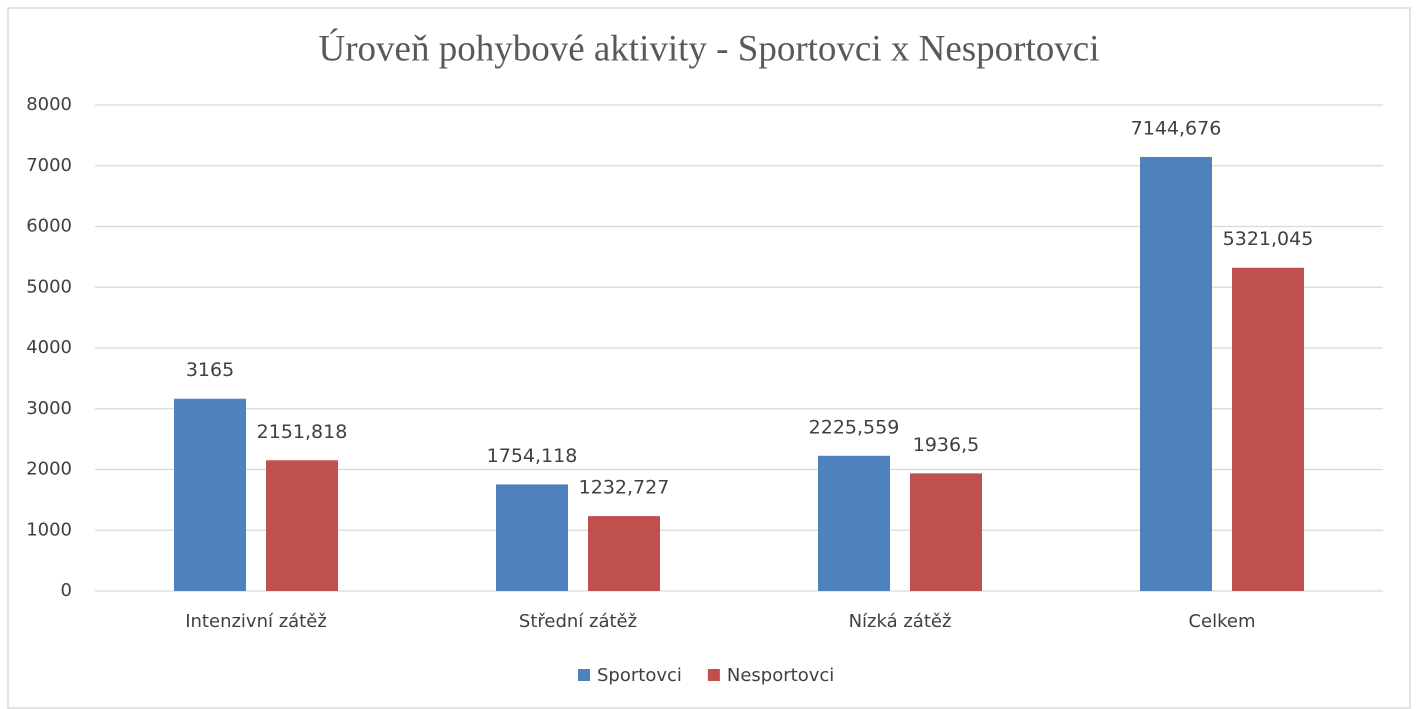 Image resolution: width=1418 pixels, height=709 pixels. Describe the element at coordinates (256, 621) in the screenshot. I see `x-tick-label: Intenzivní zátěž` at that location.